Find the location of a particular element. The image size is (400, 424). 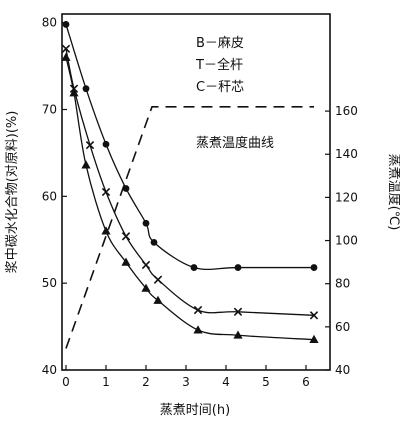

y2-tick-label: 140 is located at coordinates (346, 154).